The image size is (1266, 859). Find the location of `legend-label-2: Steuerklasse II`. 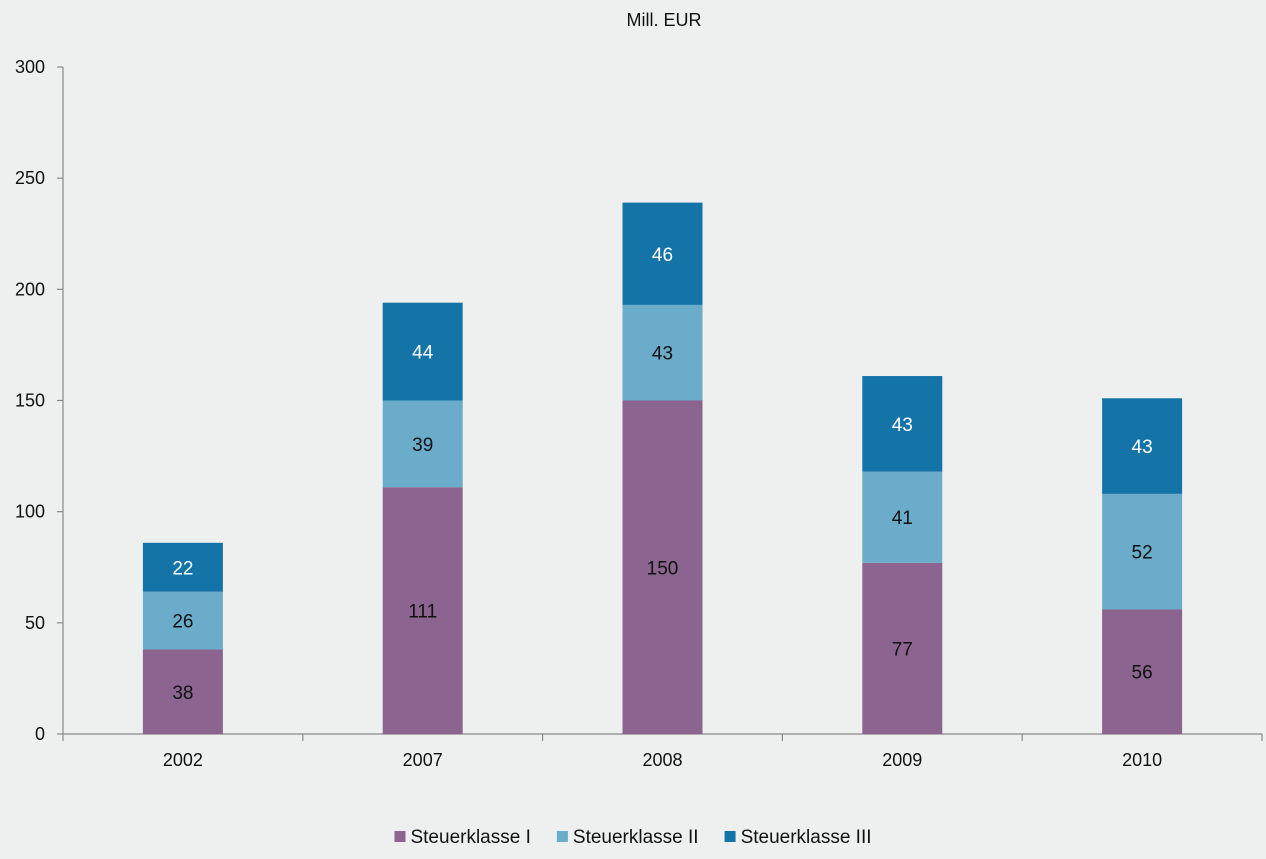

legend-label-2: Steuerklasse II is located at coordinates (636, 837).